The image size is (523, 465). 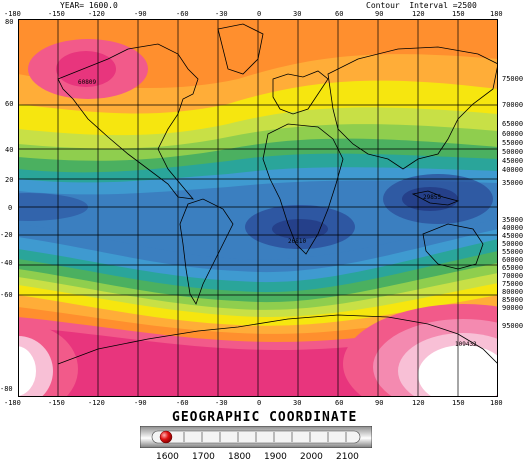 I want to click on lat-tick: 40, so click(x=9, y=150).